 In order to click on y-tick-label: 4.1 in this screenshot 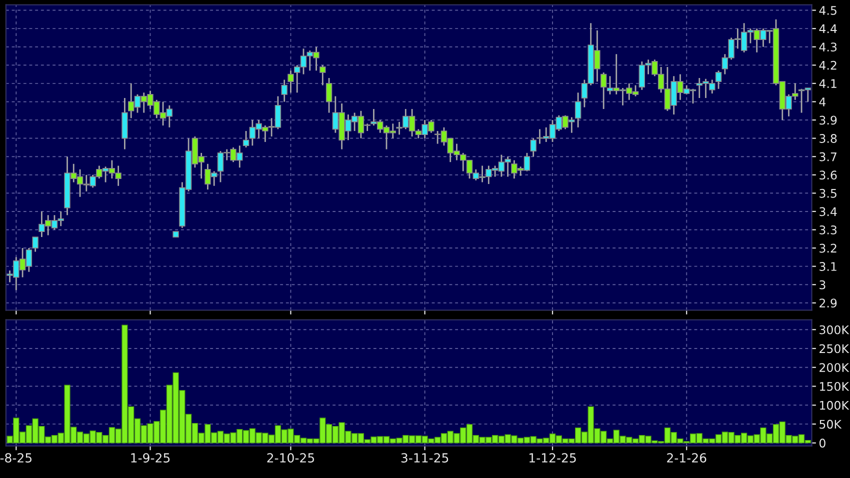, I will do `click(827, 83)`.